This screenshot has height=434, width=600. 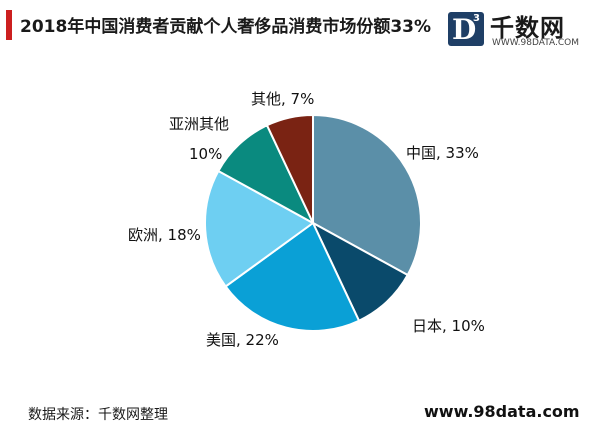 I want to click on slice-label-3: 美国, 22%, so click(x=242, y=340).